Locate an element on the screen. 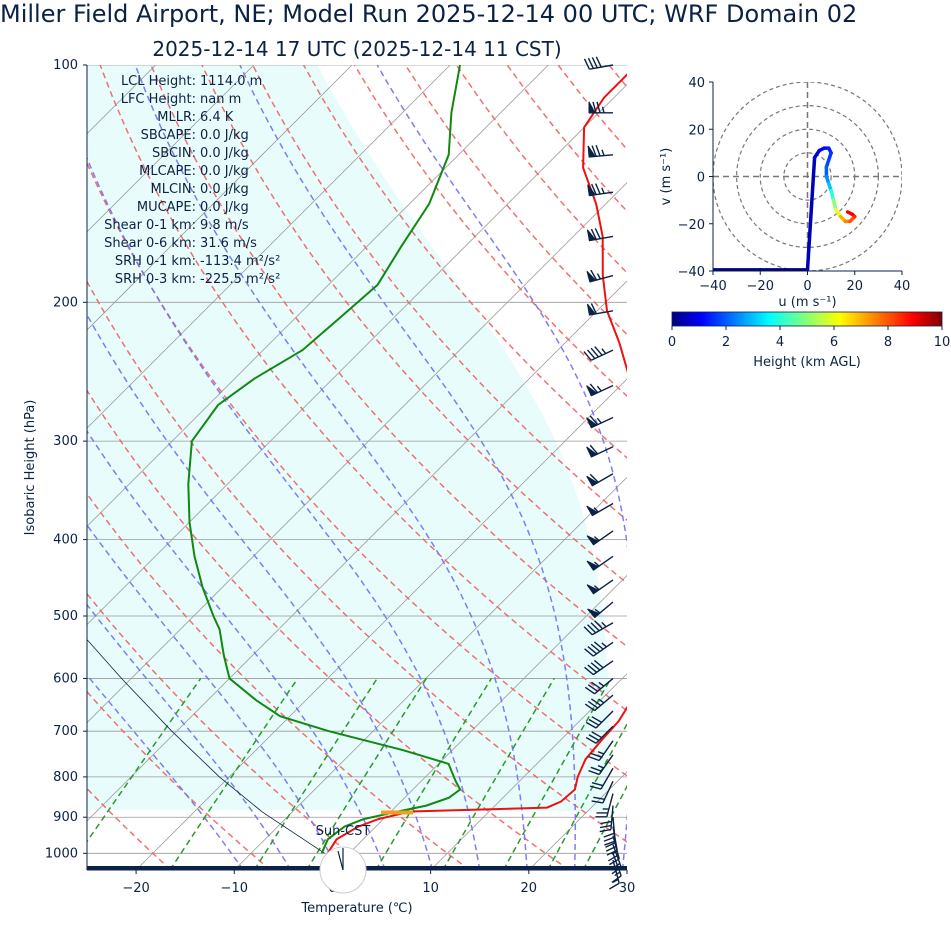 This screenshot has width=951, height=936. x-tick-label: 10 is located at coordinates (430, 888).